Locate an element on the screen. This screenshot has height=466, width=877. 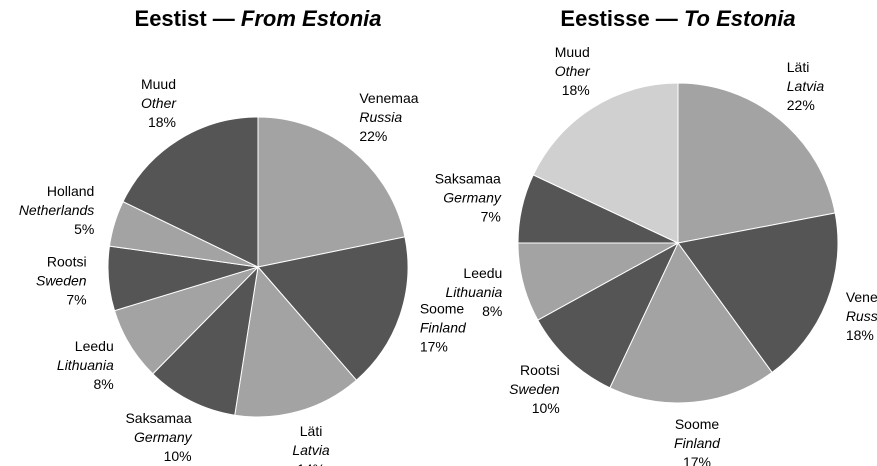
title-en: From Estonia is located at coordinates (311, 18).